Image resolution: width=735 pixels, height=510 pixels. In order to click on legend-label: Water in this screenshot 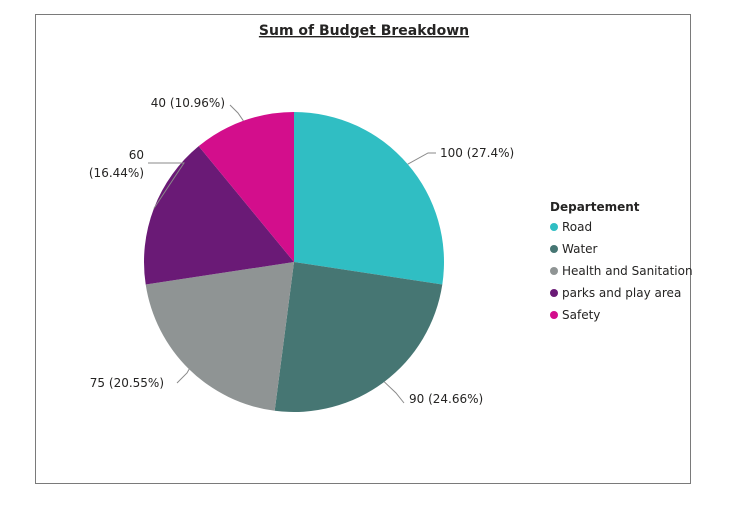, I will do `click(580, 249)`.